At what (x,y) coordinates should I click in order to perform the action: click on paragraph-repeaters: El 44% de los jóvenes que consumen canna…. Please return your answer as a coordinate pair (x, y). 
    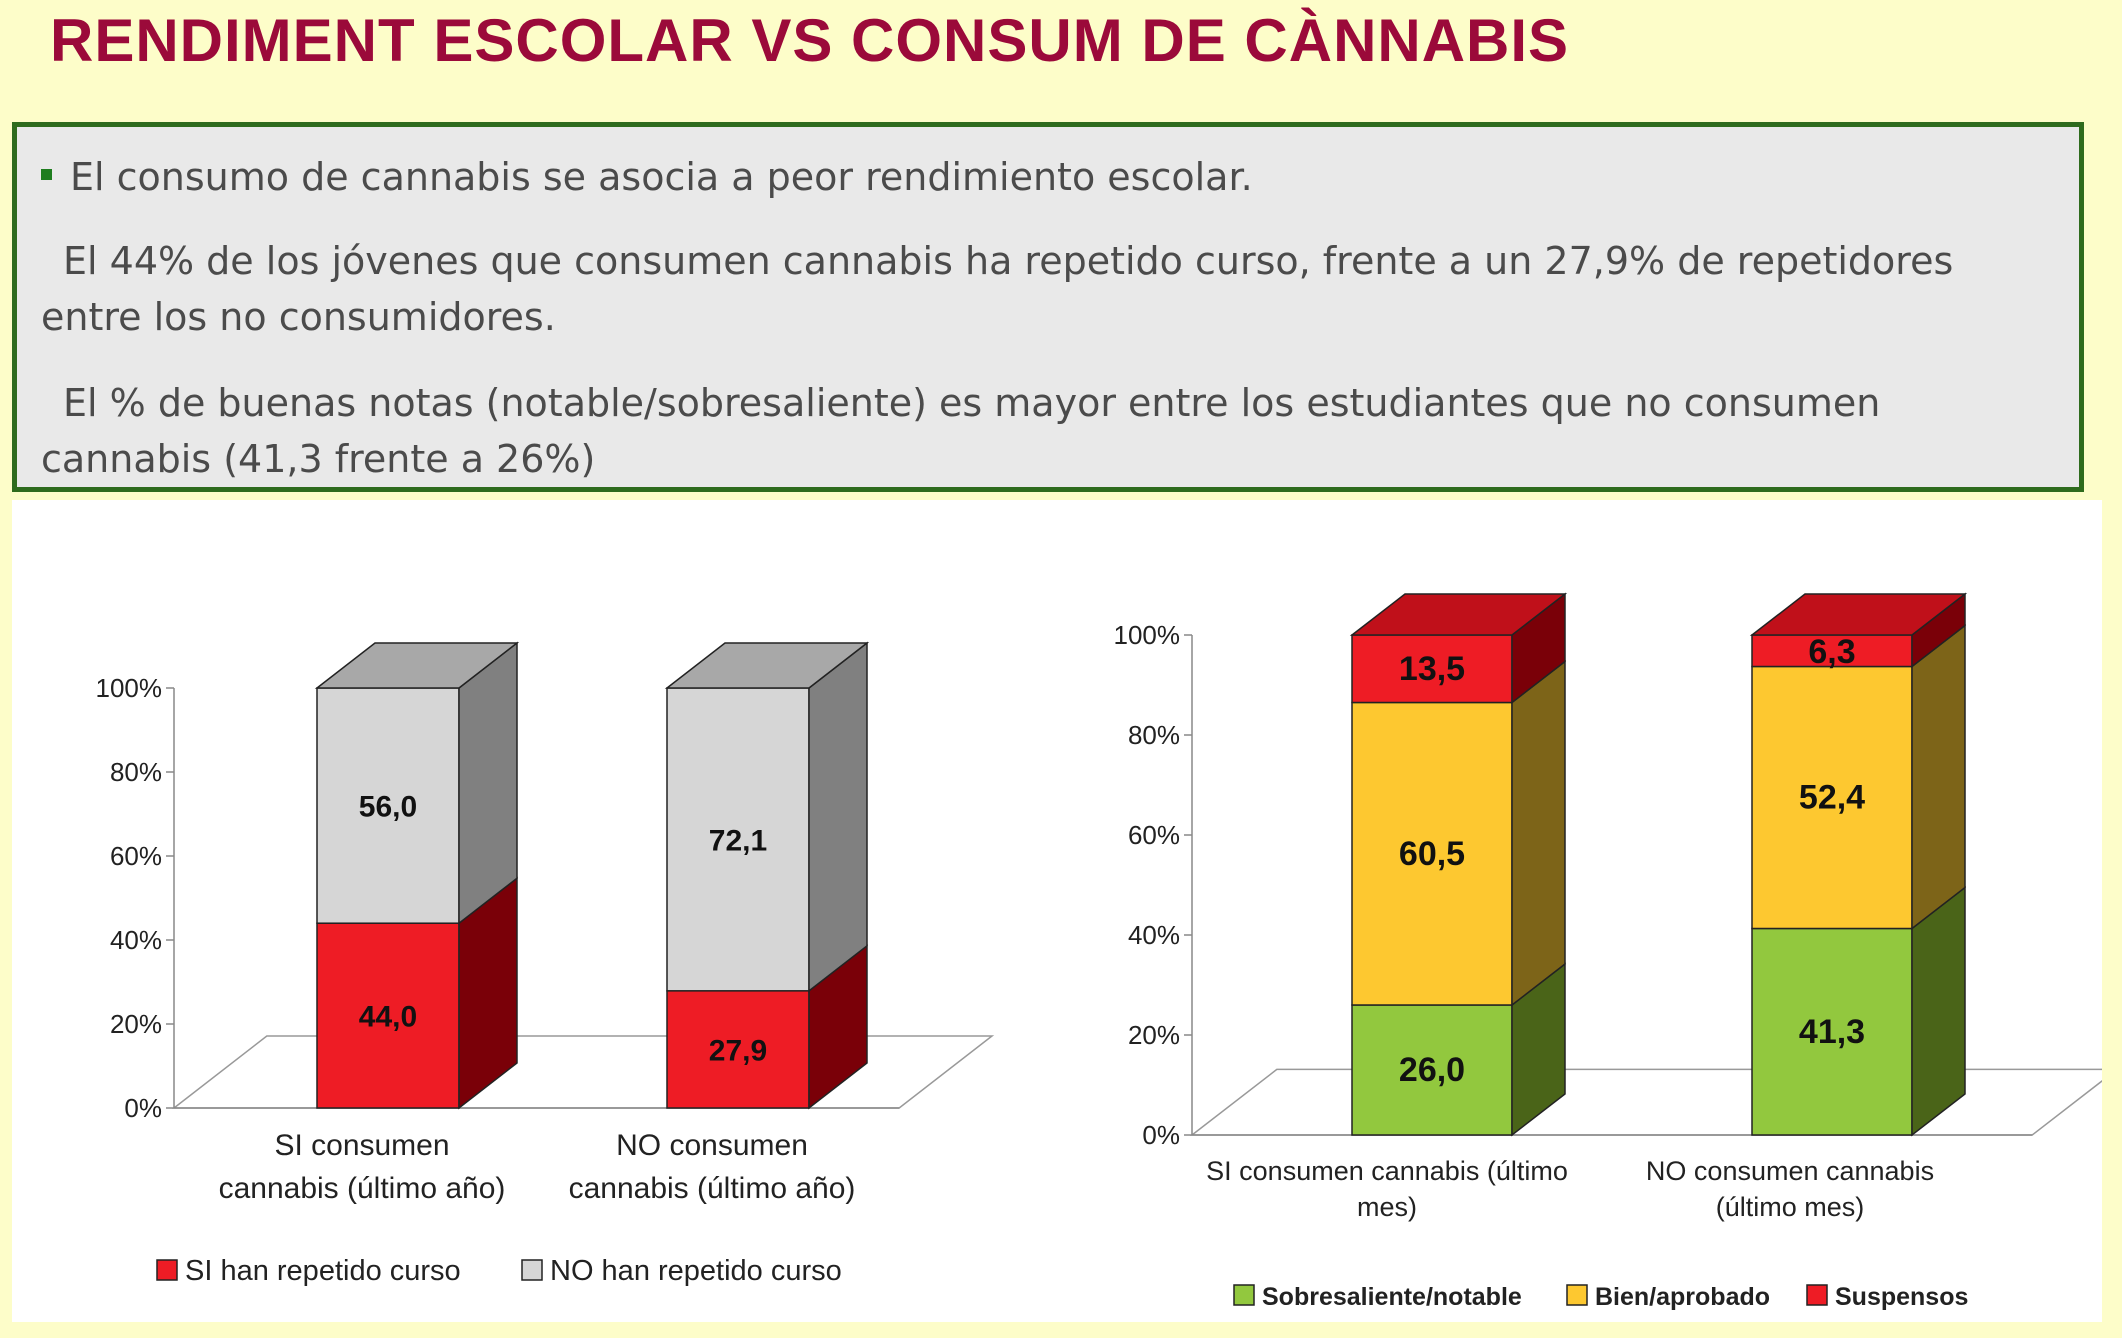
    Looking at the image, I should click on (997, 289).